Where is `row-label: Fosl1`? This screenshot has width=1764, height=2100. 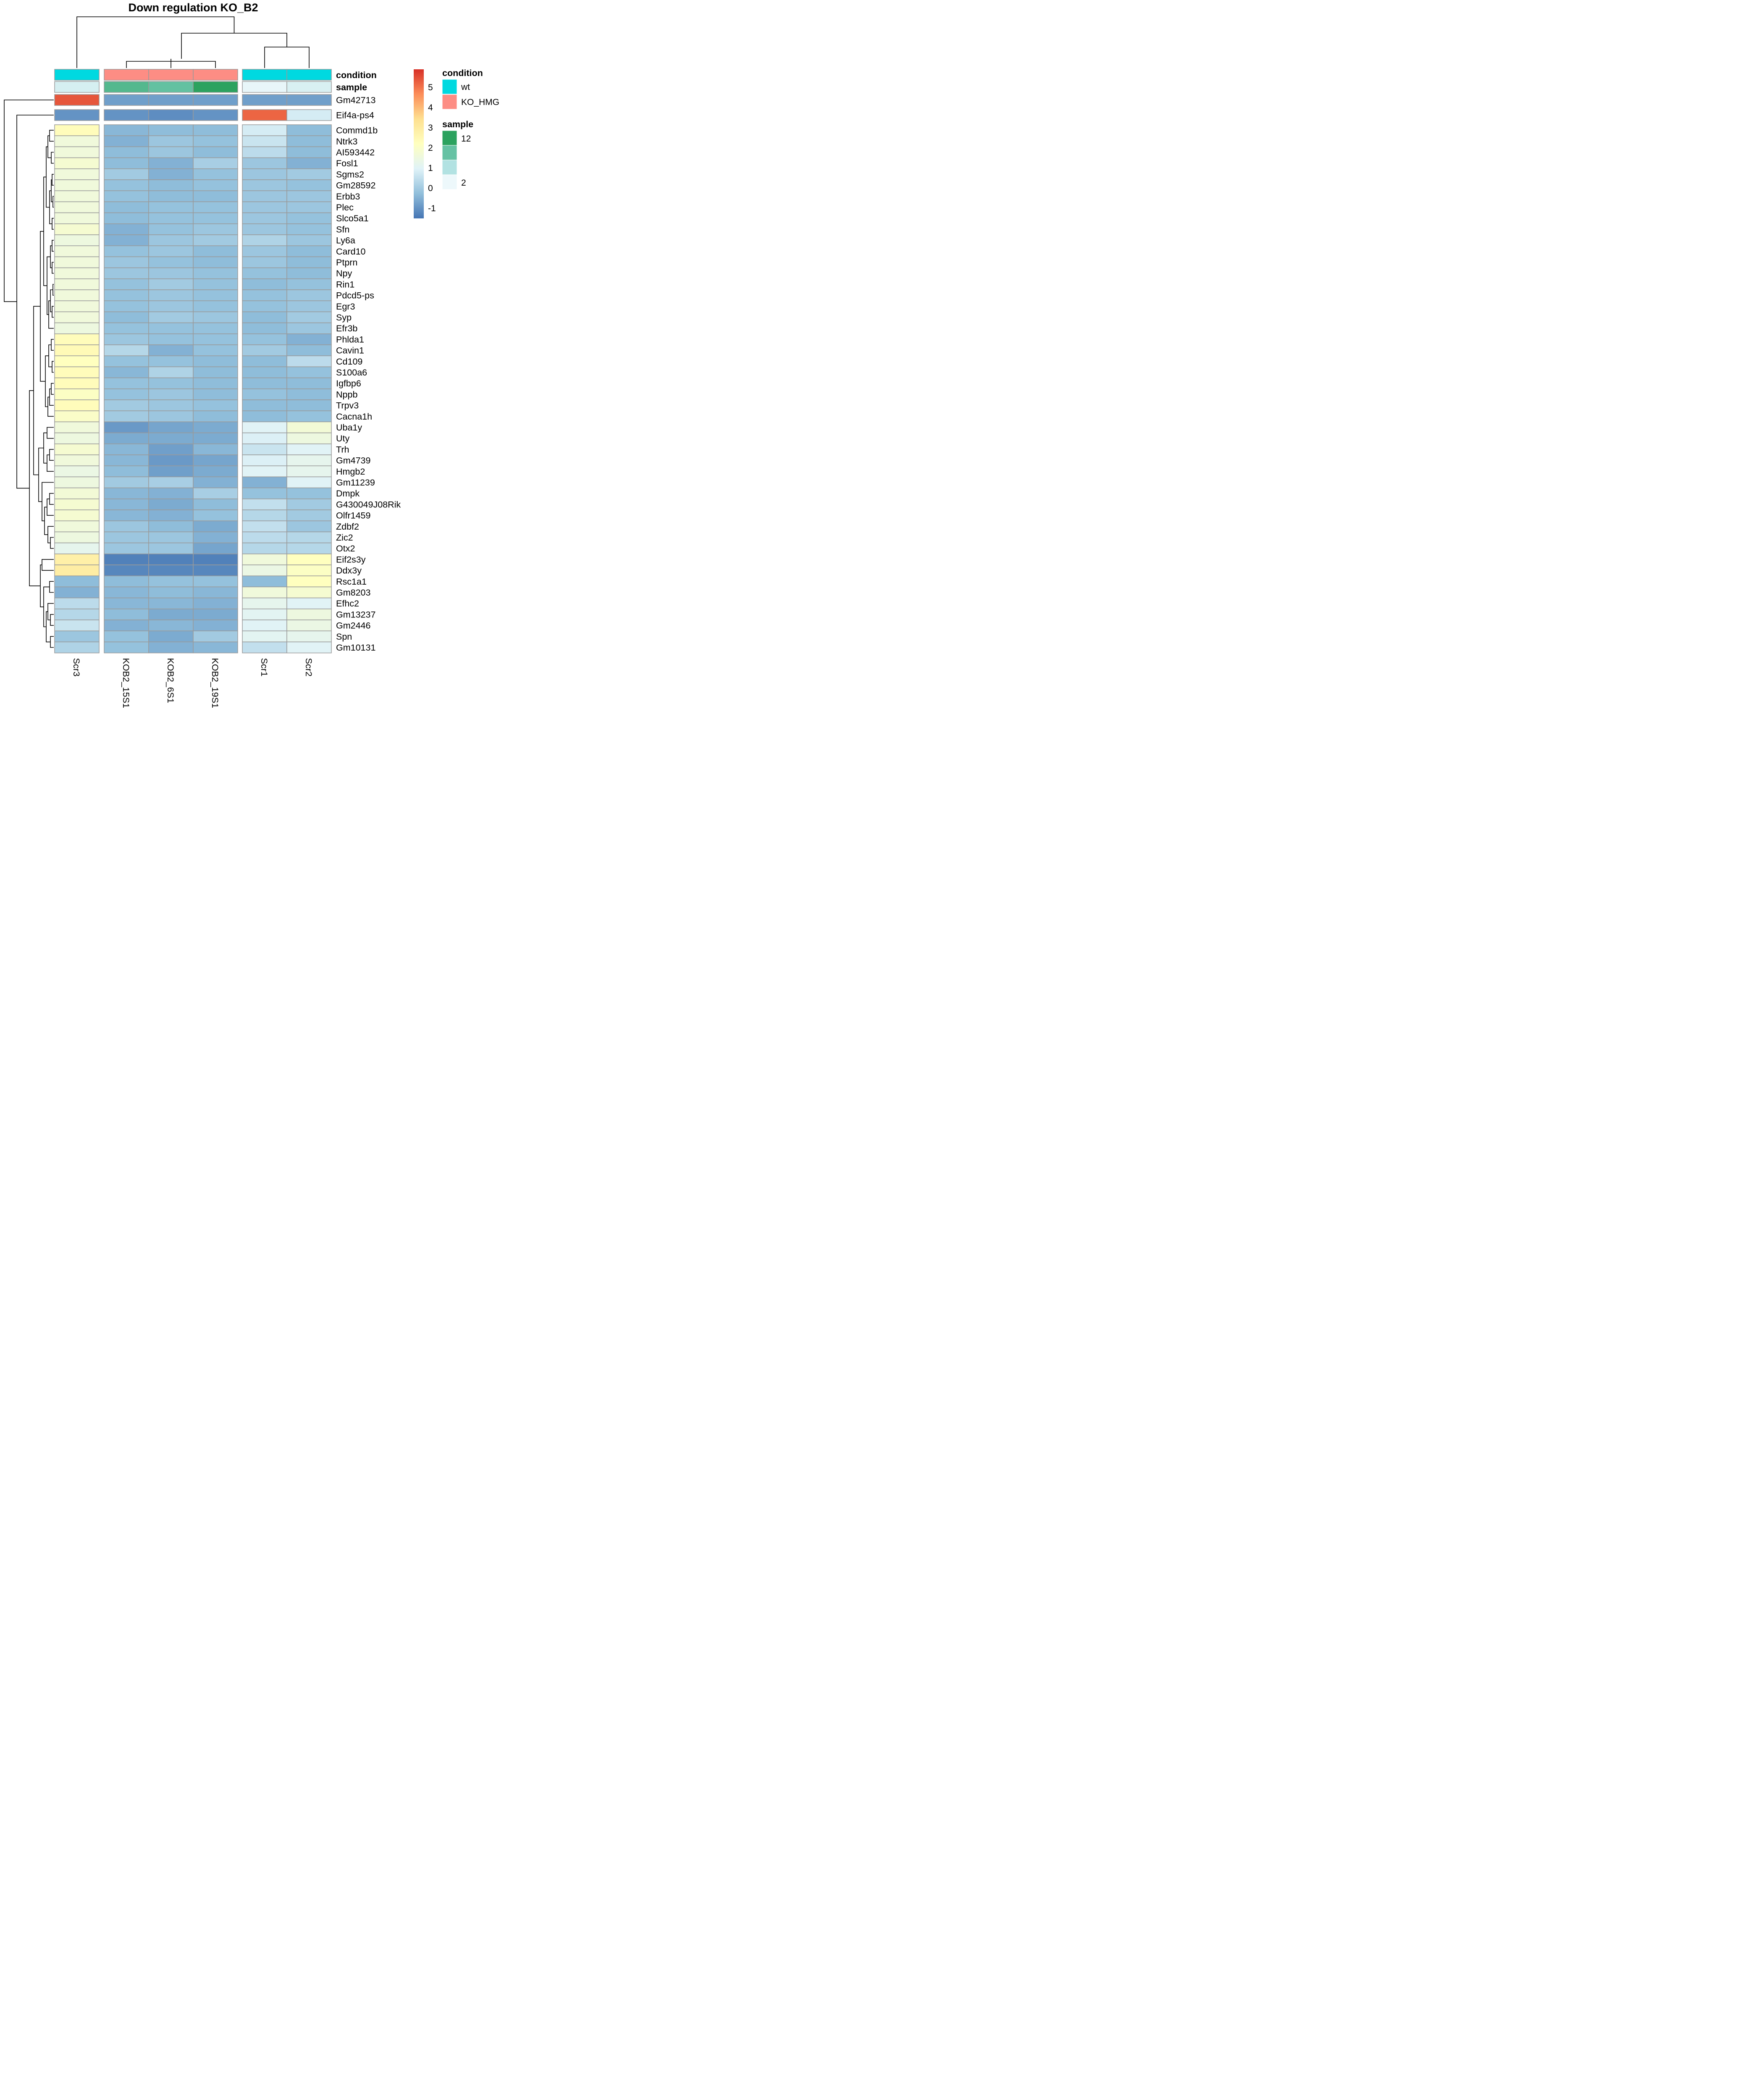
row-label: Fosl1 is located at coordinates (347, 163).